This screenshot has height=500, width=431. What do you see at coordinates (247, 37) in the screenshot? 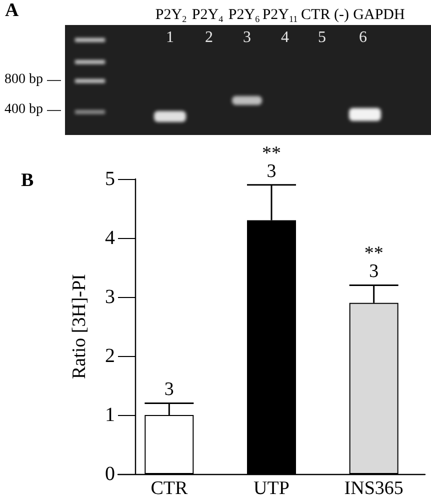
I see `text: 3` at bounding box center [247, 37].